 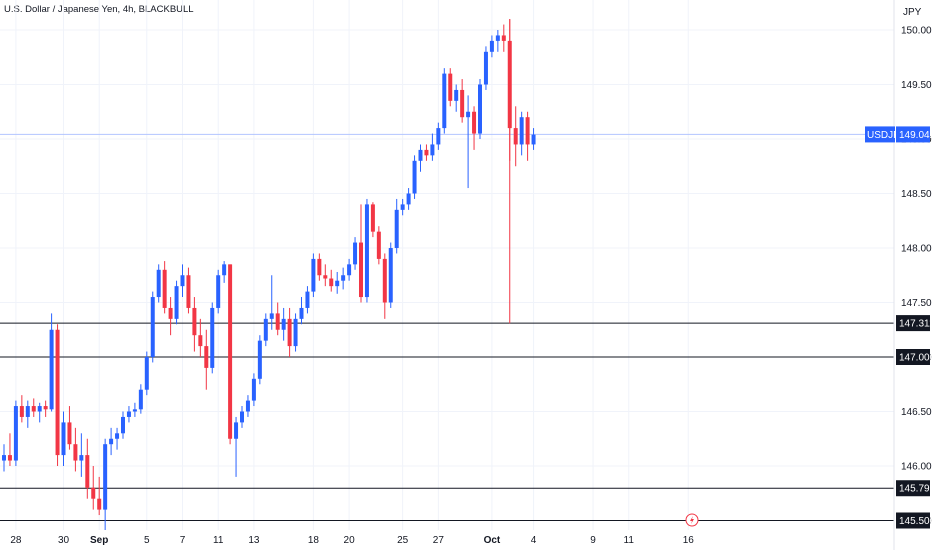 I want to click on lightning-icon, so click(x=692, y=520).